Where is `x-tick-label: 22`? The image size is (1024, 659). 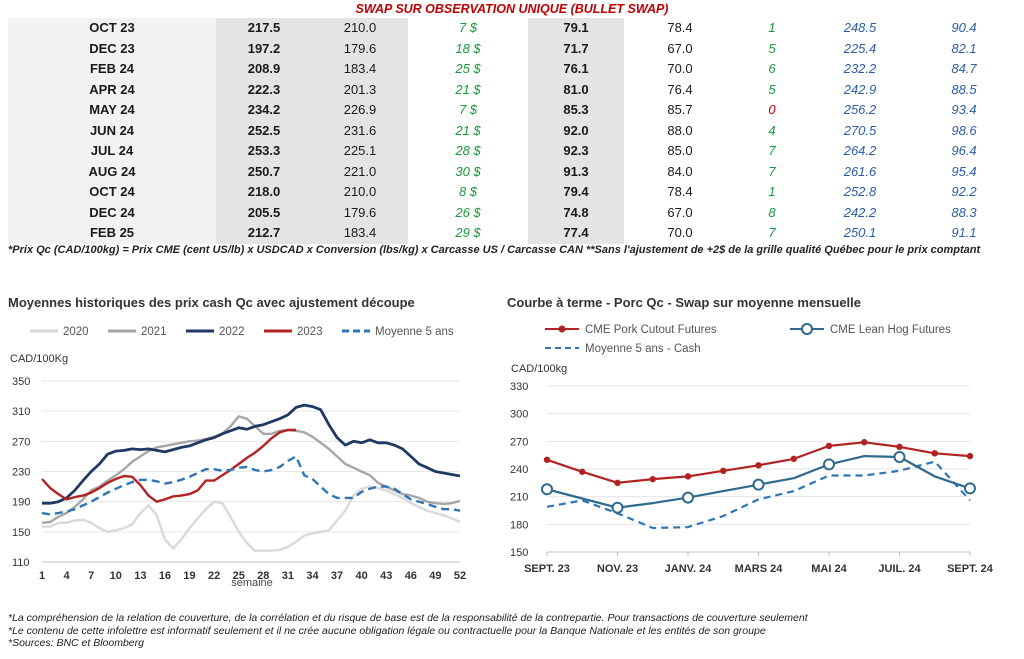
x-tick-label: 22 is located at coordinates (214, 576).